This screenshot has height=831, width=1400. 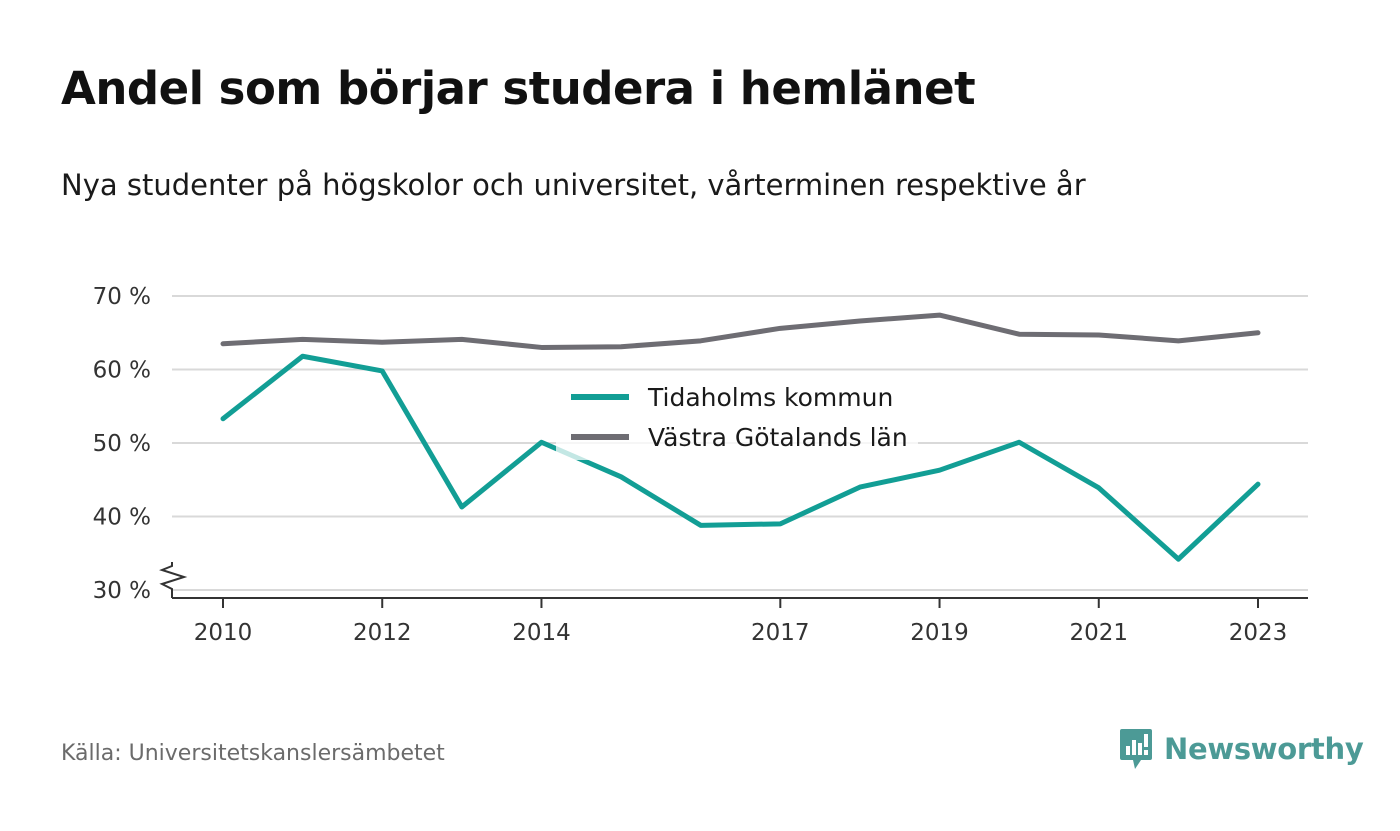 I want to click on y-tick-label: 30 %, so click(x=122, y=591).